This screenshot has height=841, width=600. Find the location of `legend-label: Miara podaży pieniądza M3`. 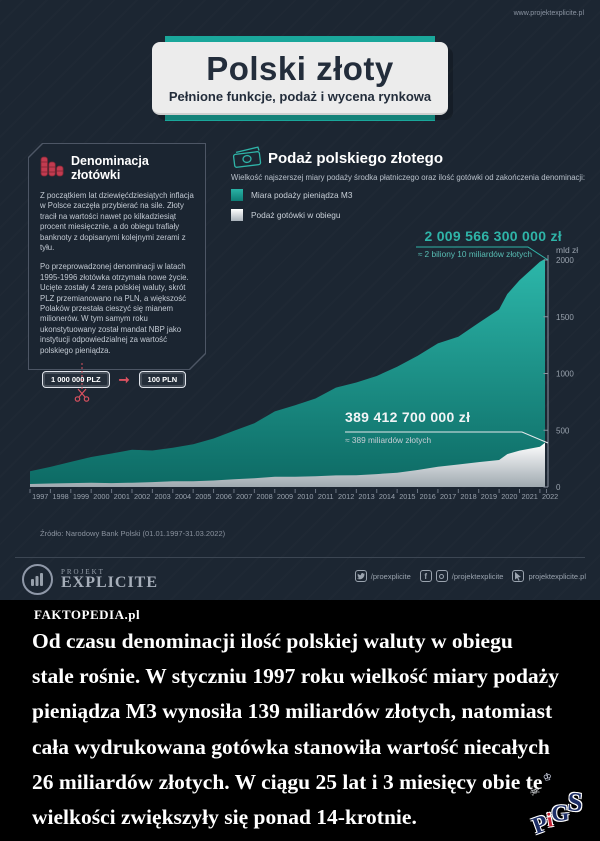

legend-label: Miara podaży pieniądza M3 is located at coordinates (302, 195).